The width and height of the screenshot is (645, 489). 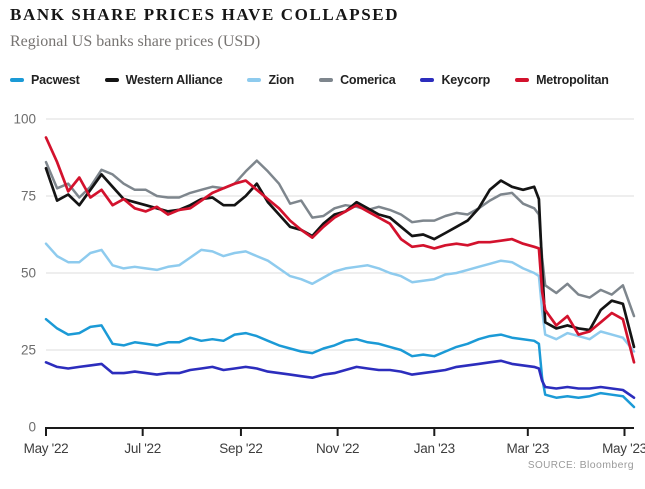 I want to click on legend-item-pacwest: Pacwest, so click(x=45, y=80).